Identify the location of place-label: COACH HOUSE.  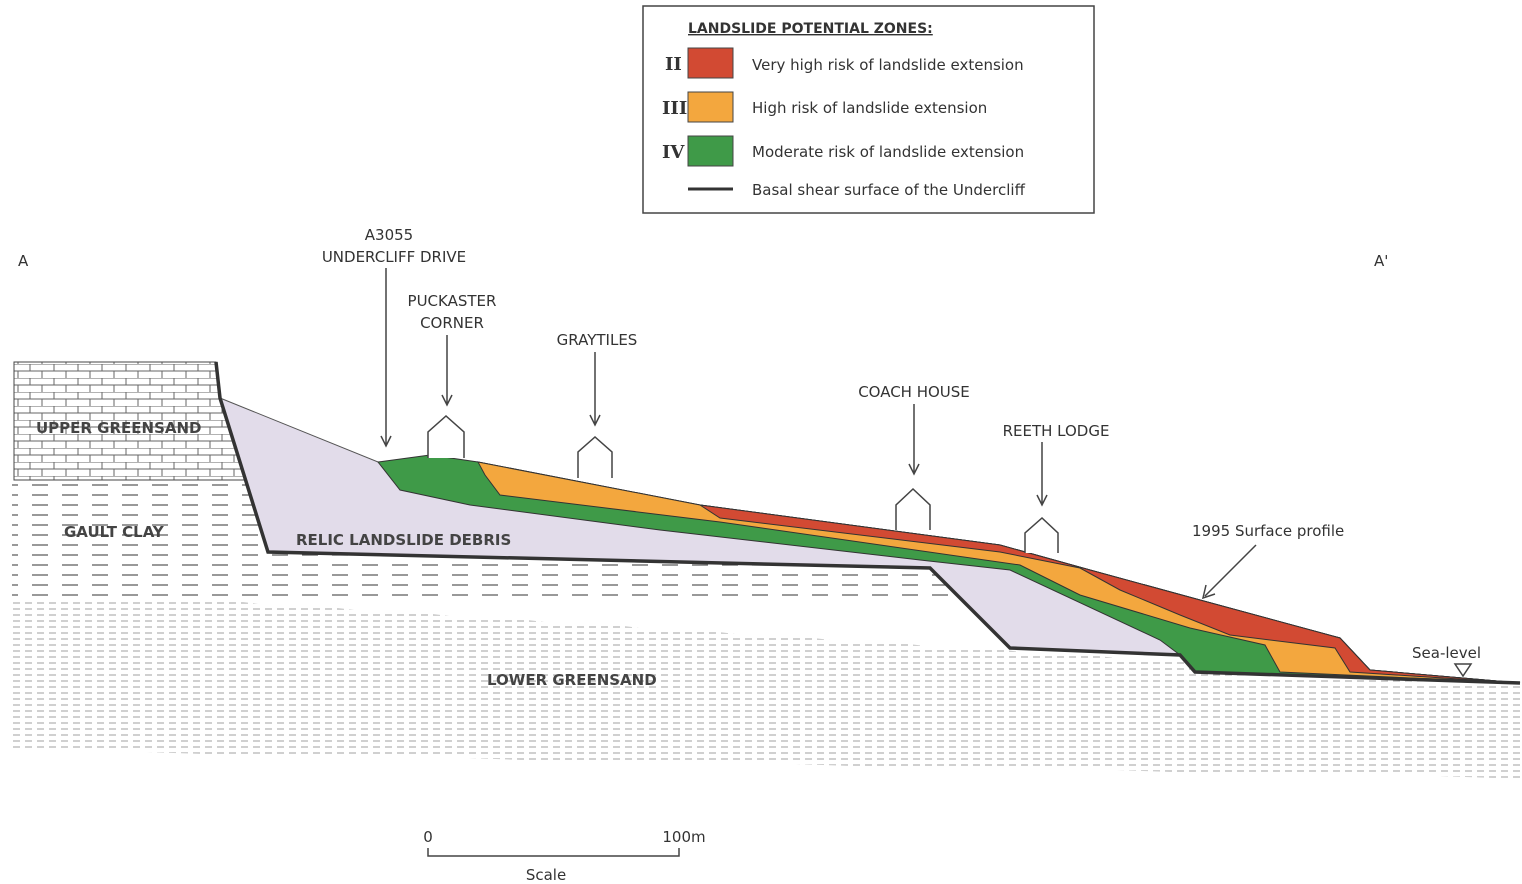
(914, 392).